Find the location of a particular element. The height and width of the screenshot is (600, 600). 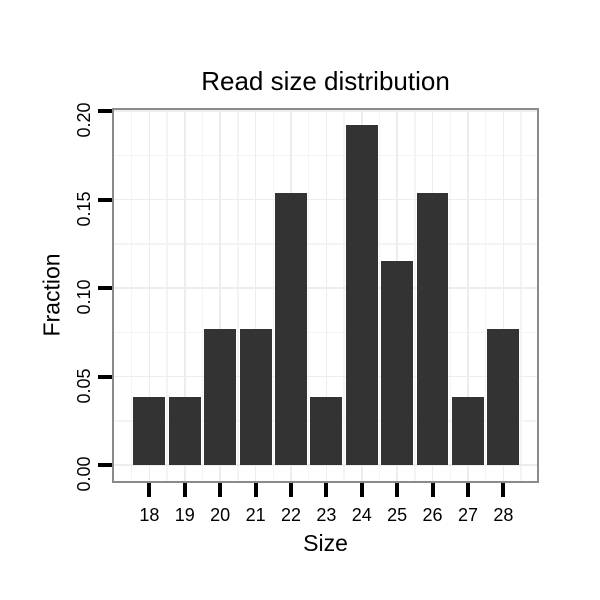

y-tick-label: 0.20 is located at coordinates (84, 120).